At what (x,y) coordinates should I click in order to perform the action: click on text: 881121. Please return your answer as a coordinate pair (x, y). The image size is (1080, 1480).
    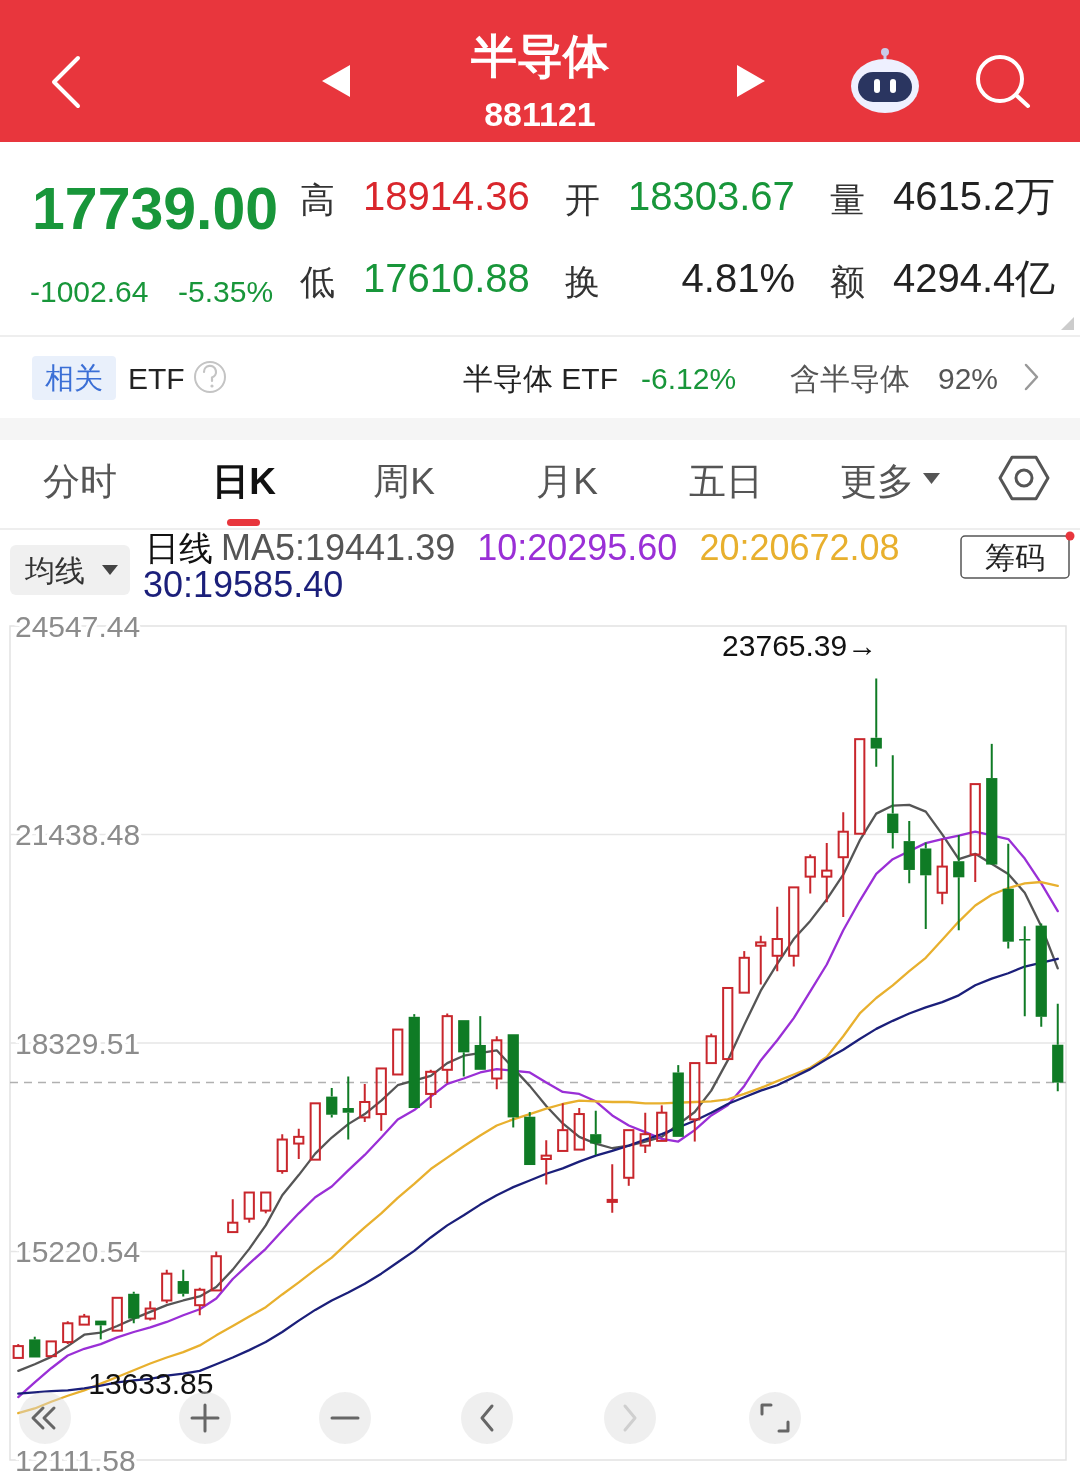
    Looking at the image, I should click on (540, 114).